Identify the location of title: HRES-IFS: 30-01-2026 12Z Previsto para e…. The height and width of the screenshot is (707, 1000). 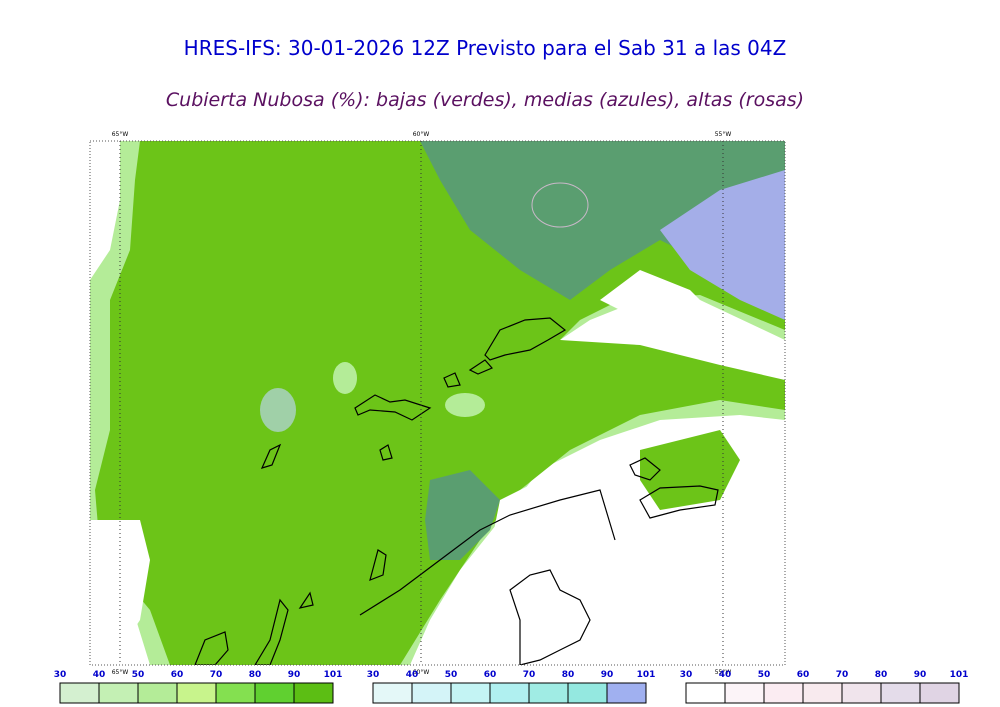
(485, 48).